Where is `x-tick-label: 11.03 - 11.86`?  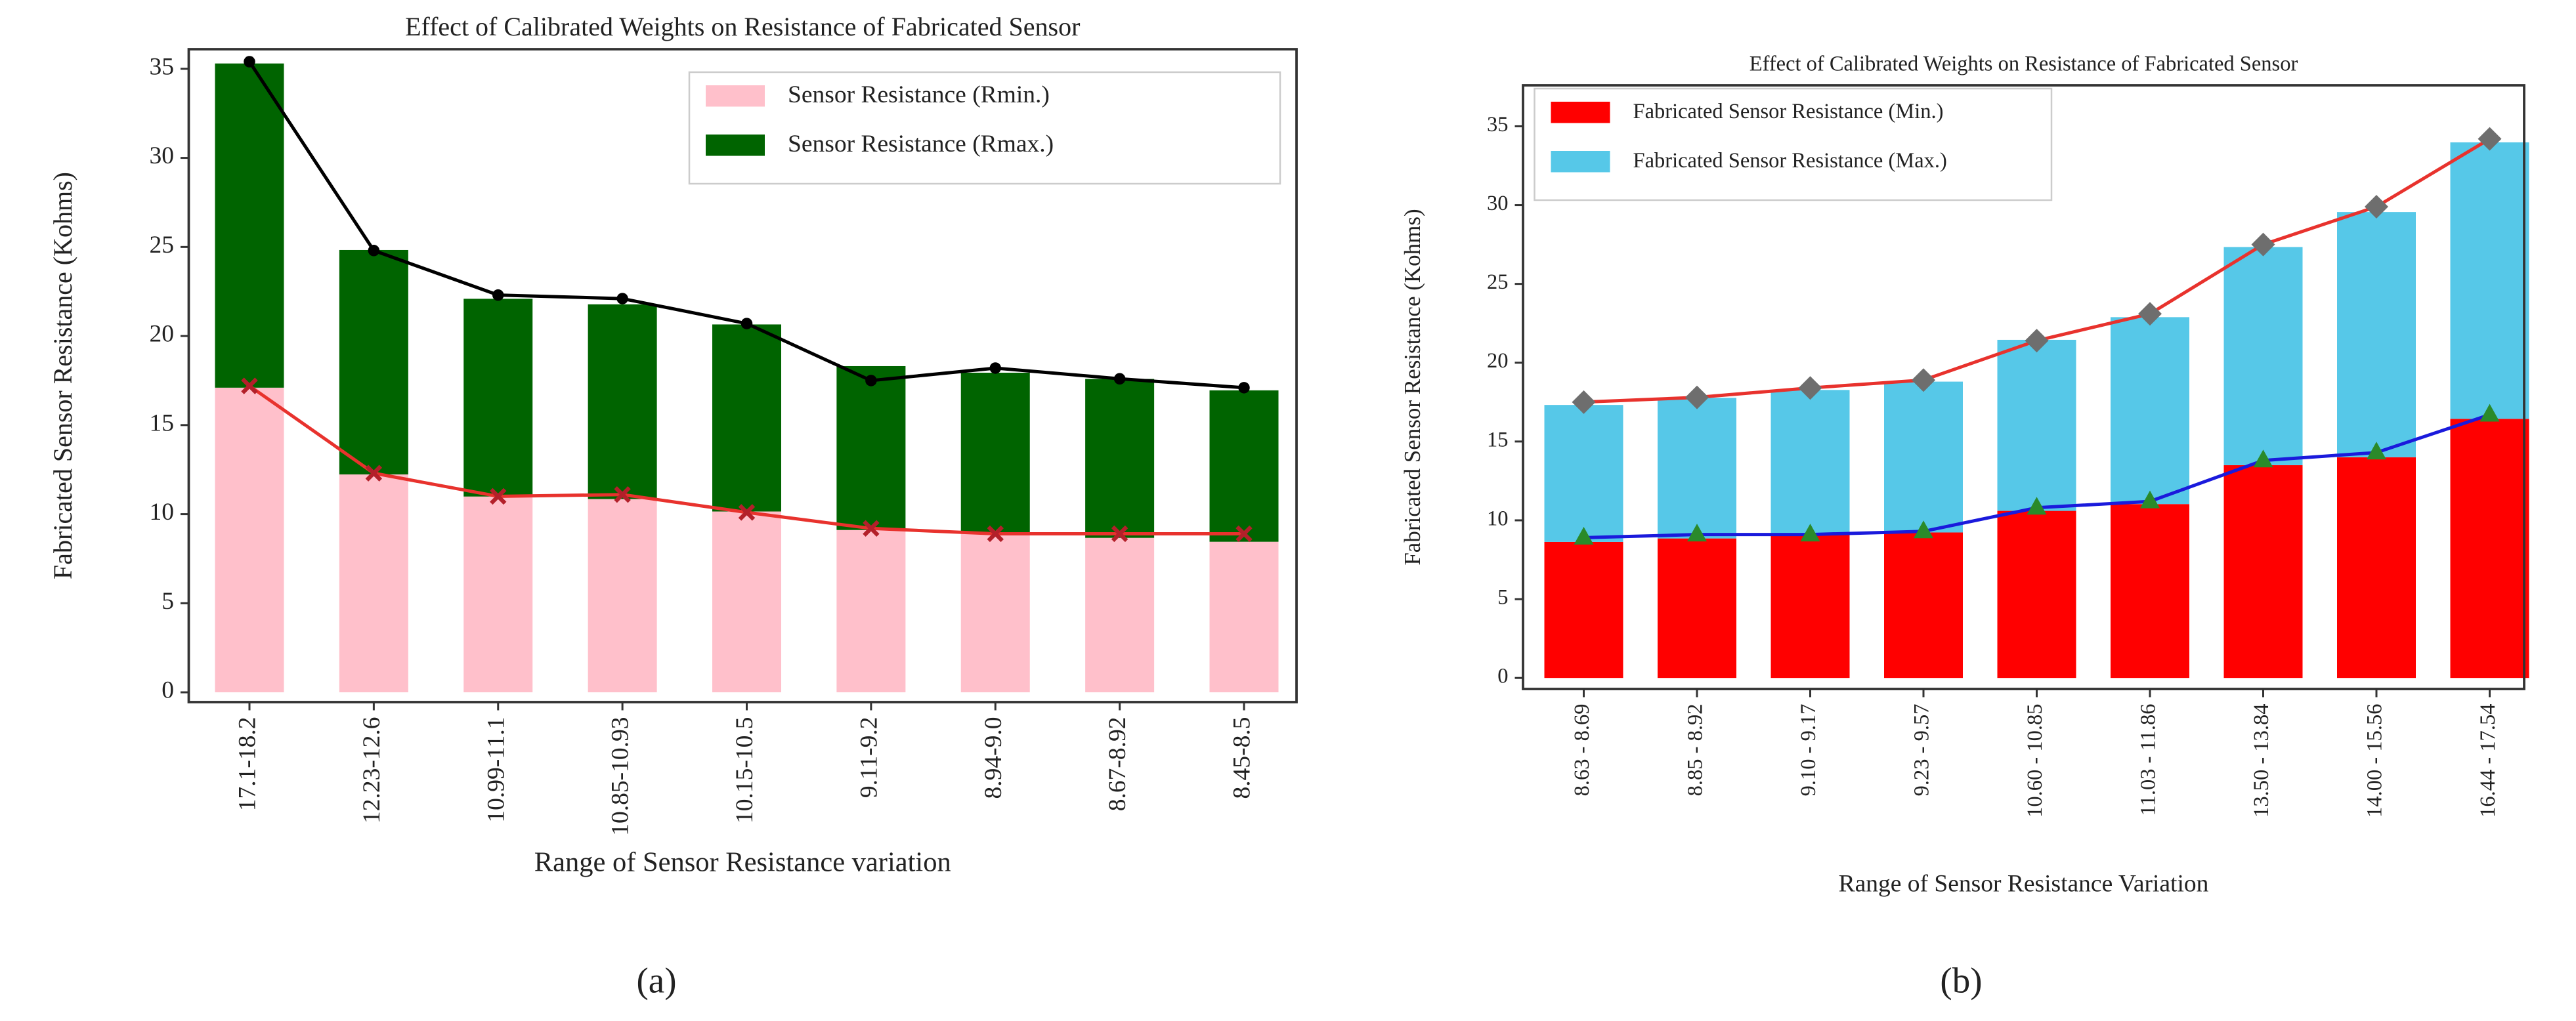 x-tick-label: 11.03 - 11.86 is located at coordinates (2148, 760).